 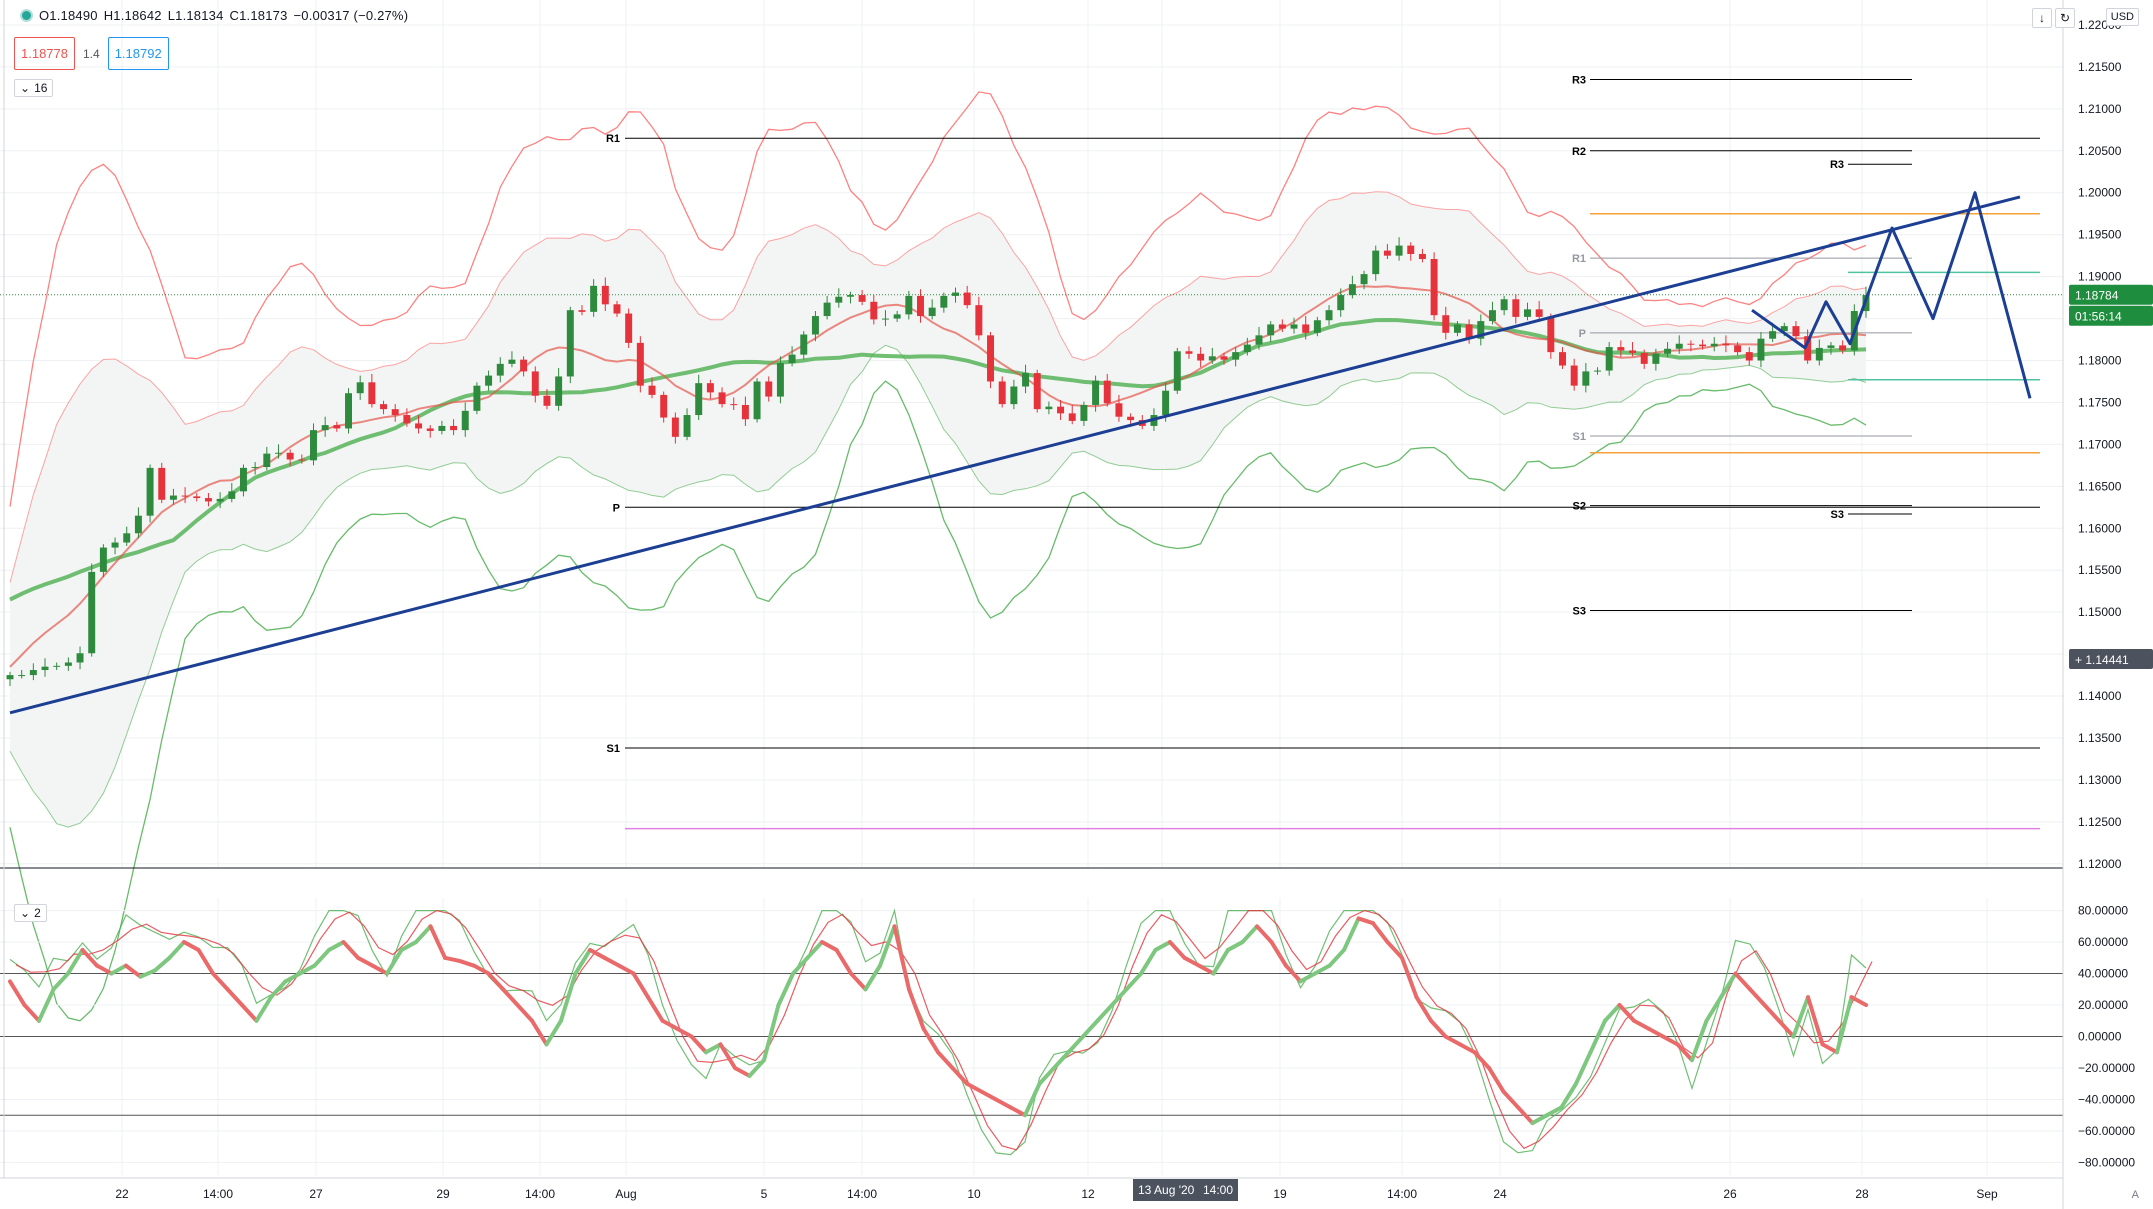 I want to click on crosshair-price-tag-bg, so click(x=2111, y=659).